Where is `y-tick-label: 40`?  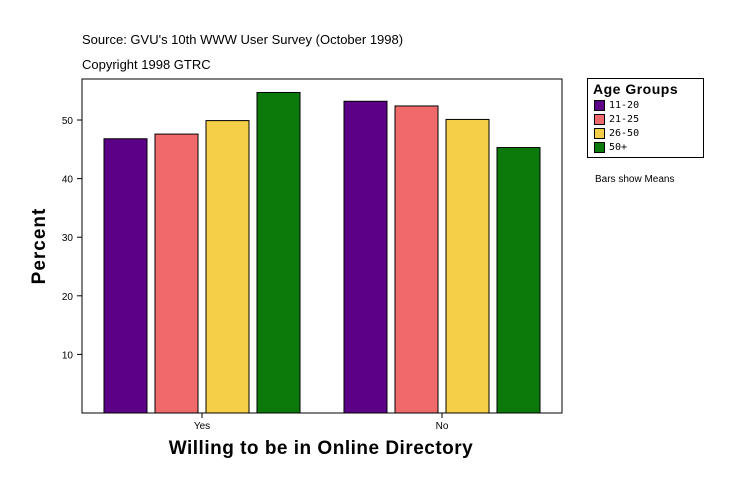
y-tick-label: 40 is located at coordinates (68, 180).